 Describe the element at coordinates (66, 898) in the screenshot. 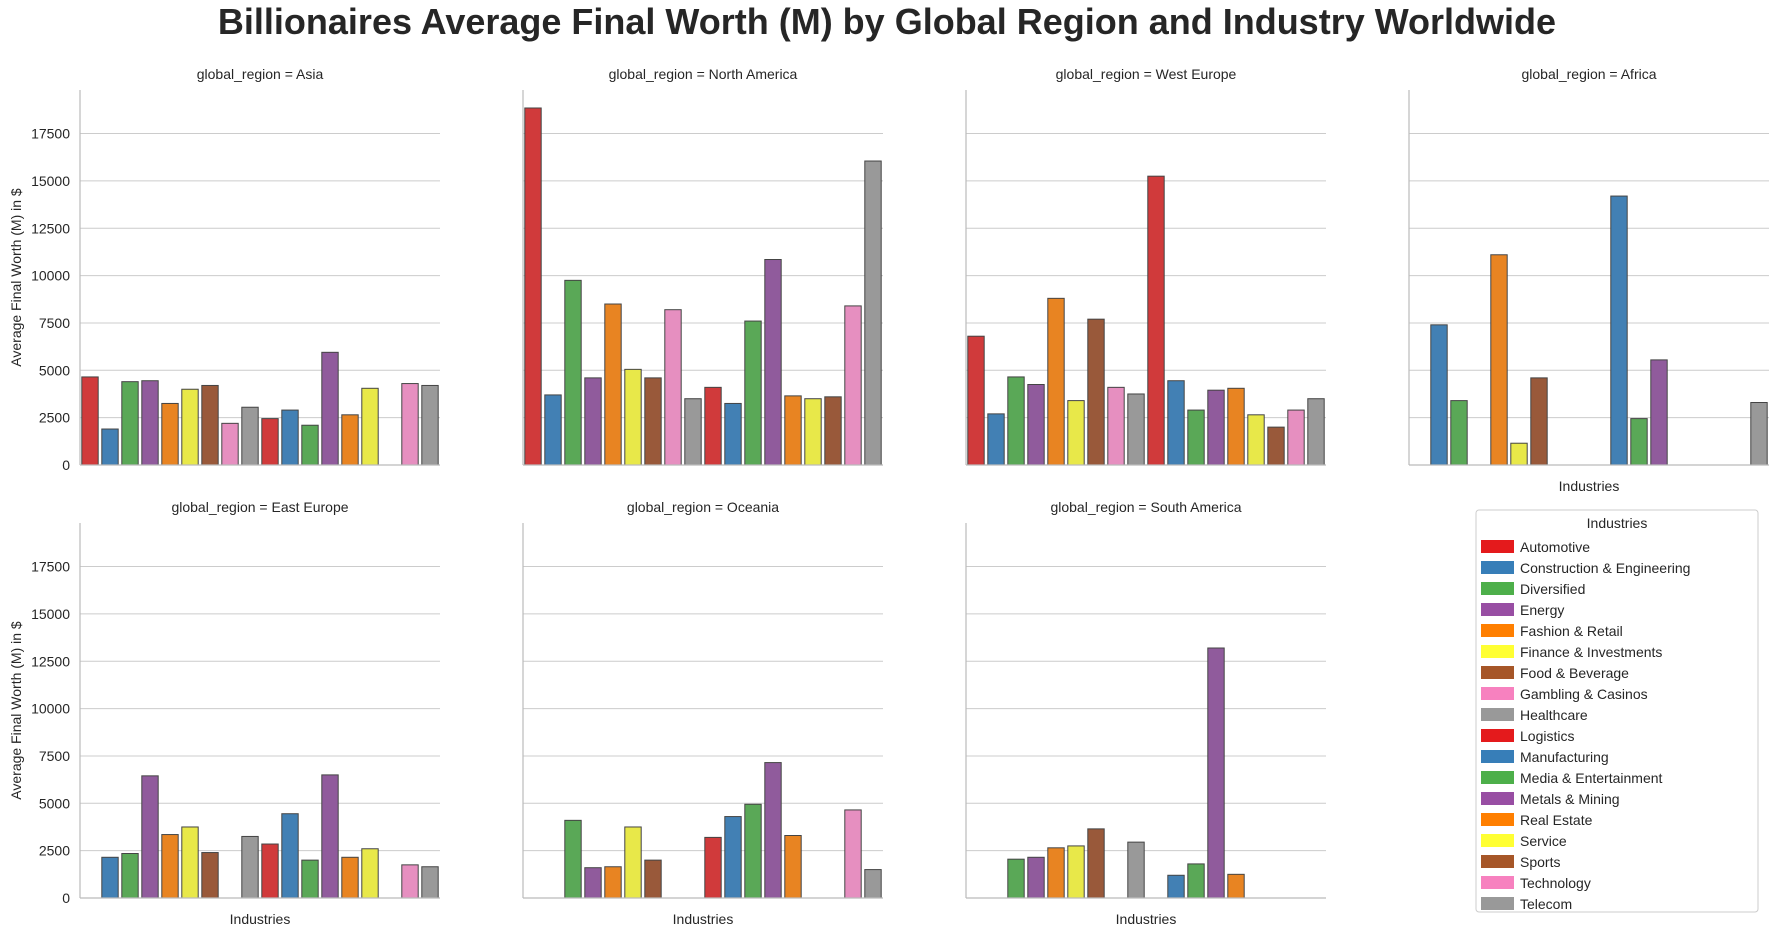

I see `y-tick-label: 0` at that location.